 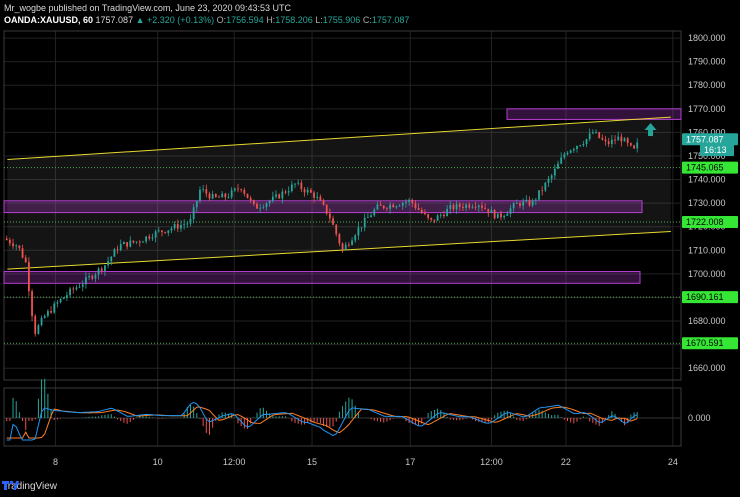 I want to click on open-value: 1756.594, so click(x=245, y=20).